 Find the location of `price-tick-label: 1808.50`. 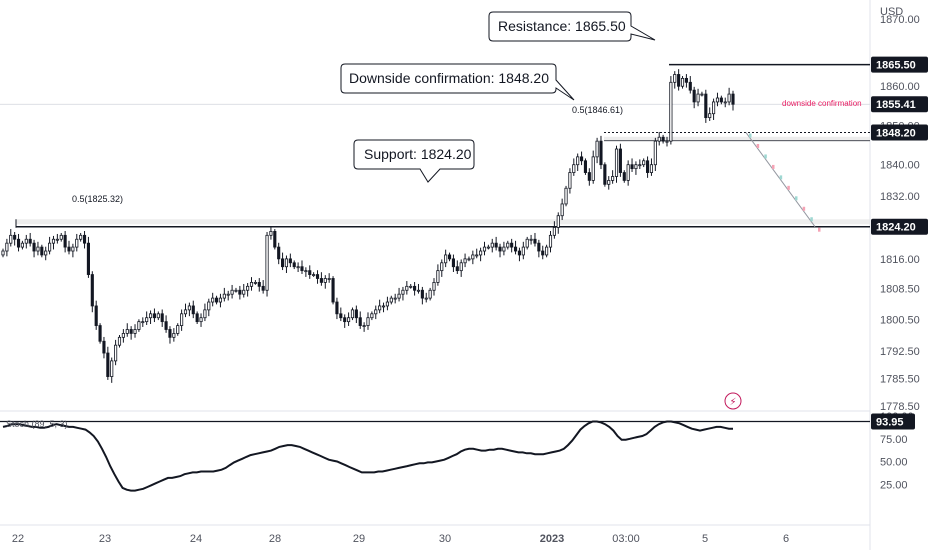

price-tick-label: 1808.50 is located at coordinates (900, 289).